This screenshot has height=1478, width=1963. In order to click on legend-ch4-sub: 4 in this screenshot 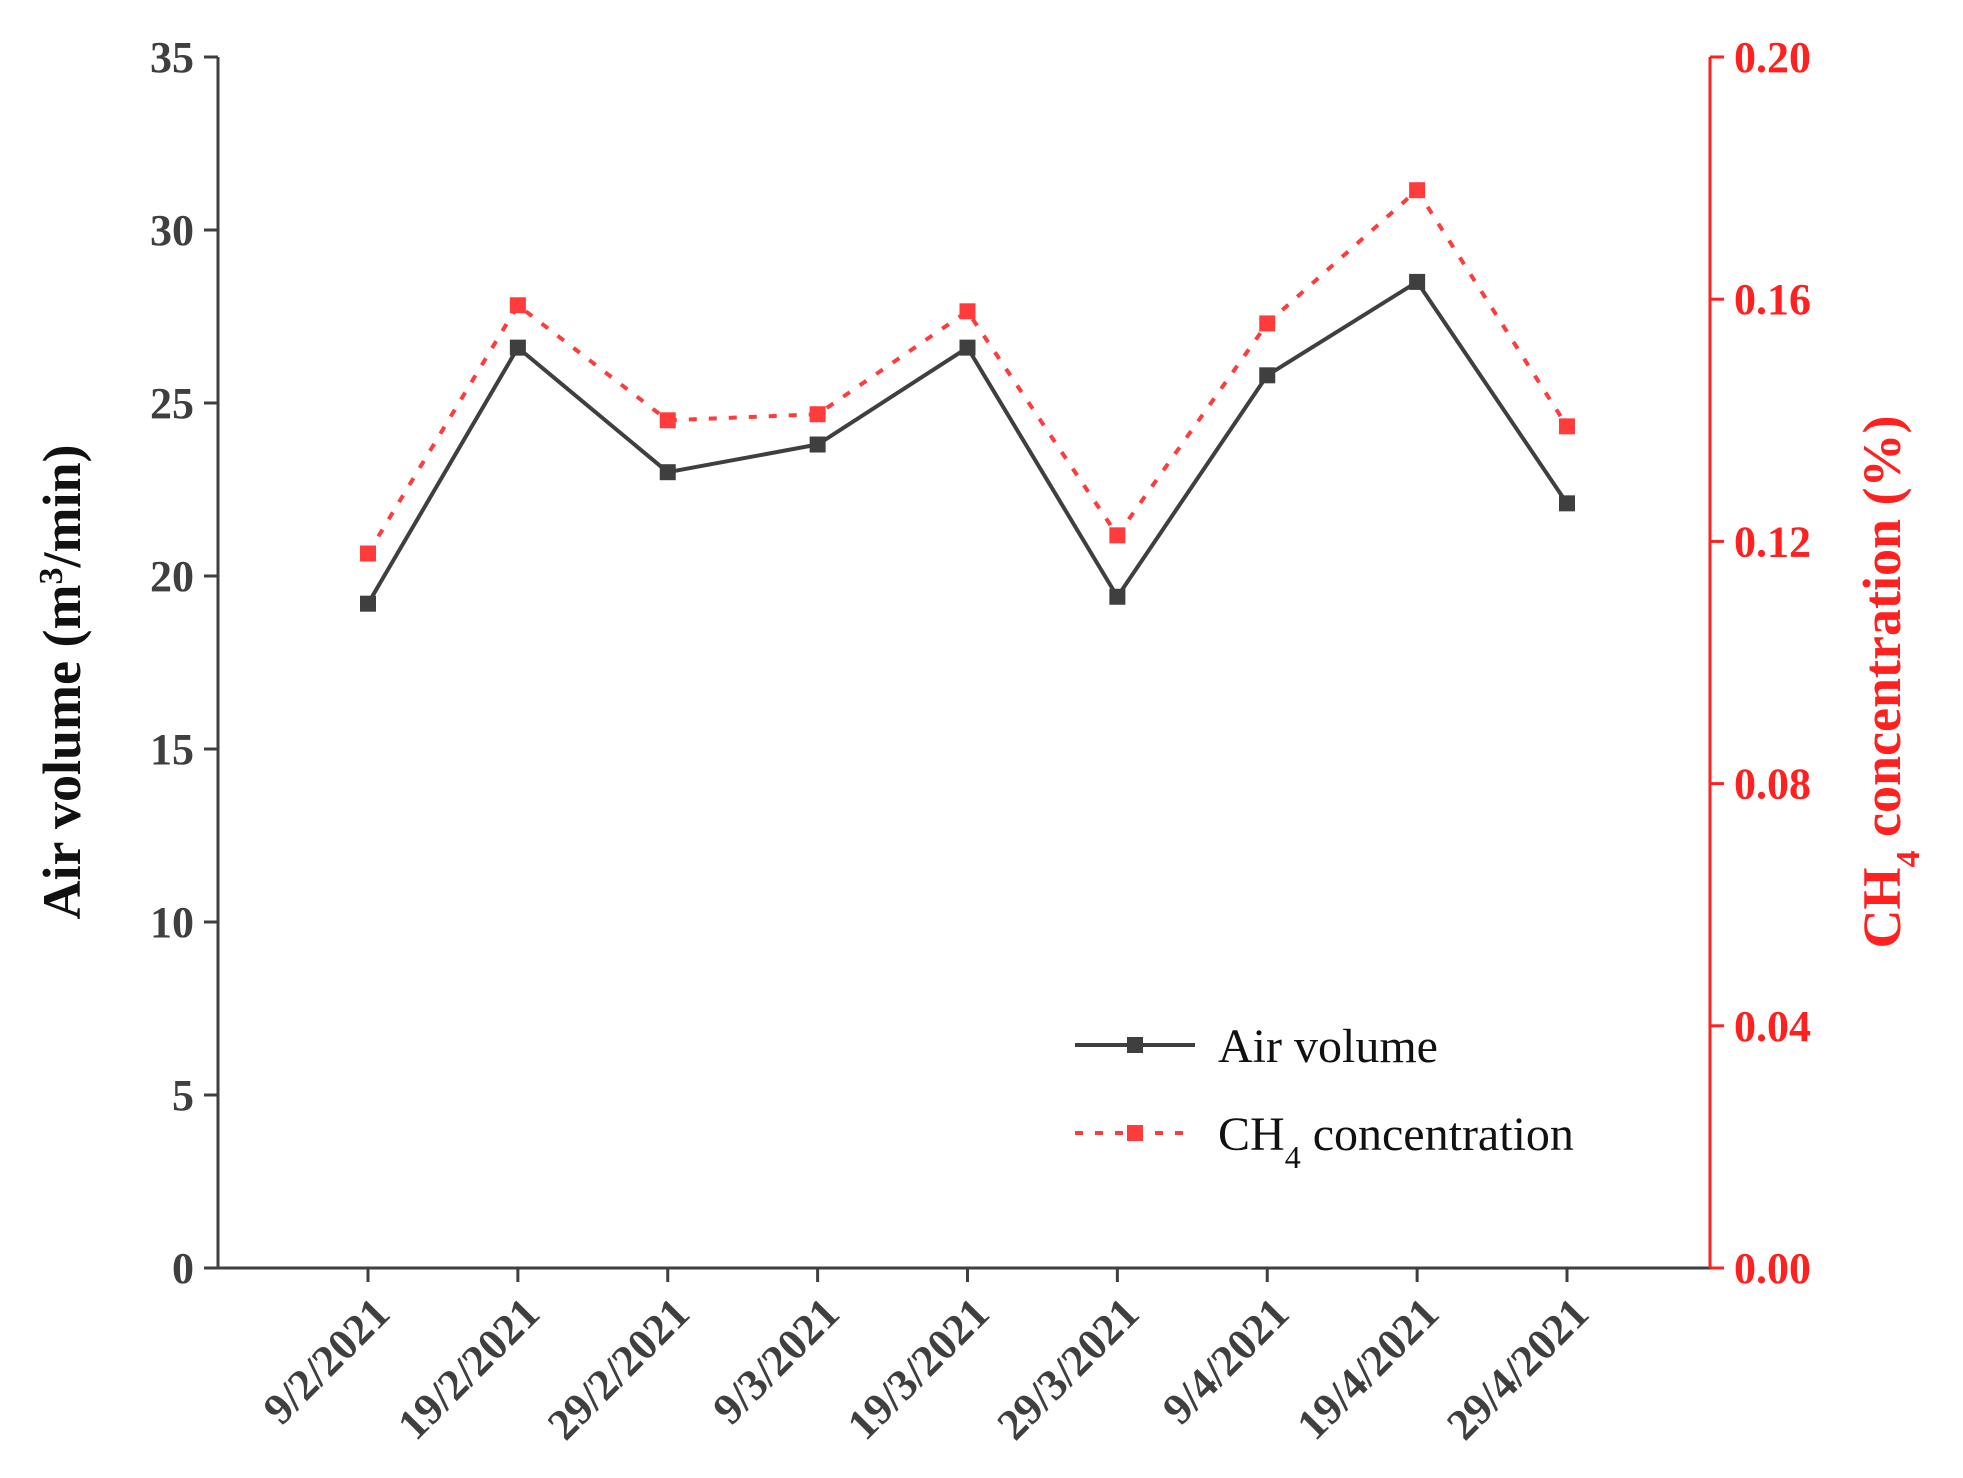, I will do `click(1293, 1157)`.